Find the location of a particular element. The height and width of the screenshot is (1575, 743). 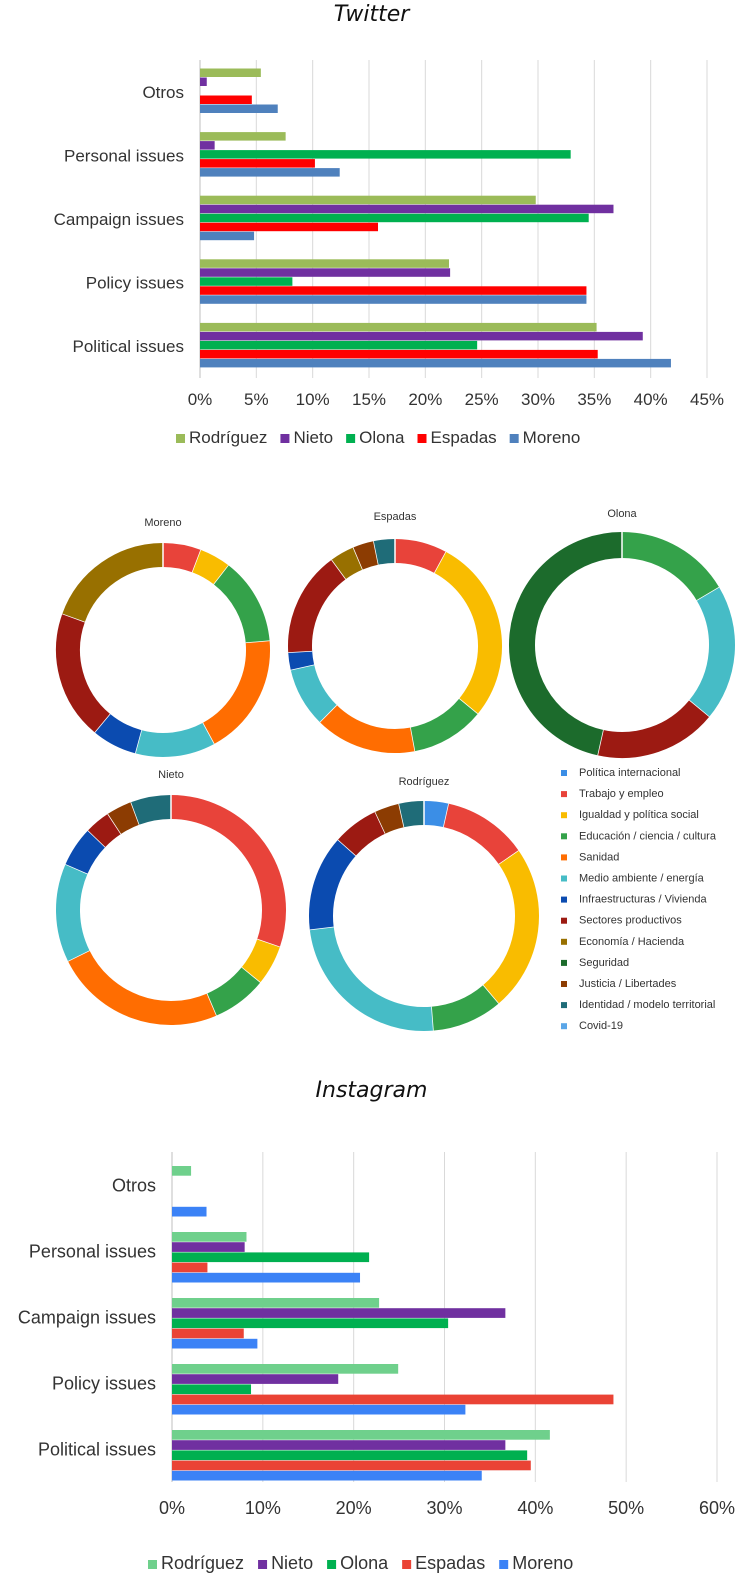

donut-slice-rodriguez-igualdad-y-politica-social is located at coordinates (510, 927).